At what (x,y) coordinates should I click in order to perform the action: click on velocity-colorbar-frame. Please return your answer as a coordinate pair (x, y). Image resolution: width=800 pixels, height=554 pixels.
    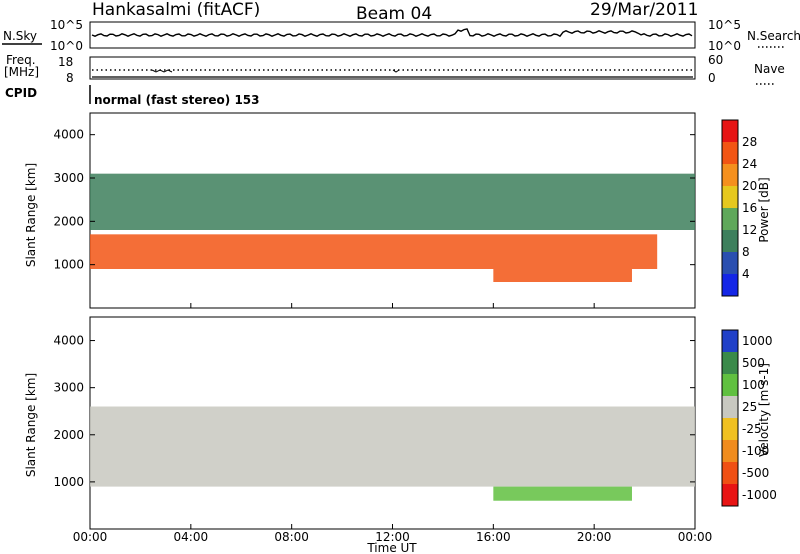
    Looking at the image, I should click on (730, 418).